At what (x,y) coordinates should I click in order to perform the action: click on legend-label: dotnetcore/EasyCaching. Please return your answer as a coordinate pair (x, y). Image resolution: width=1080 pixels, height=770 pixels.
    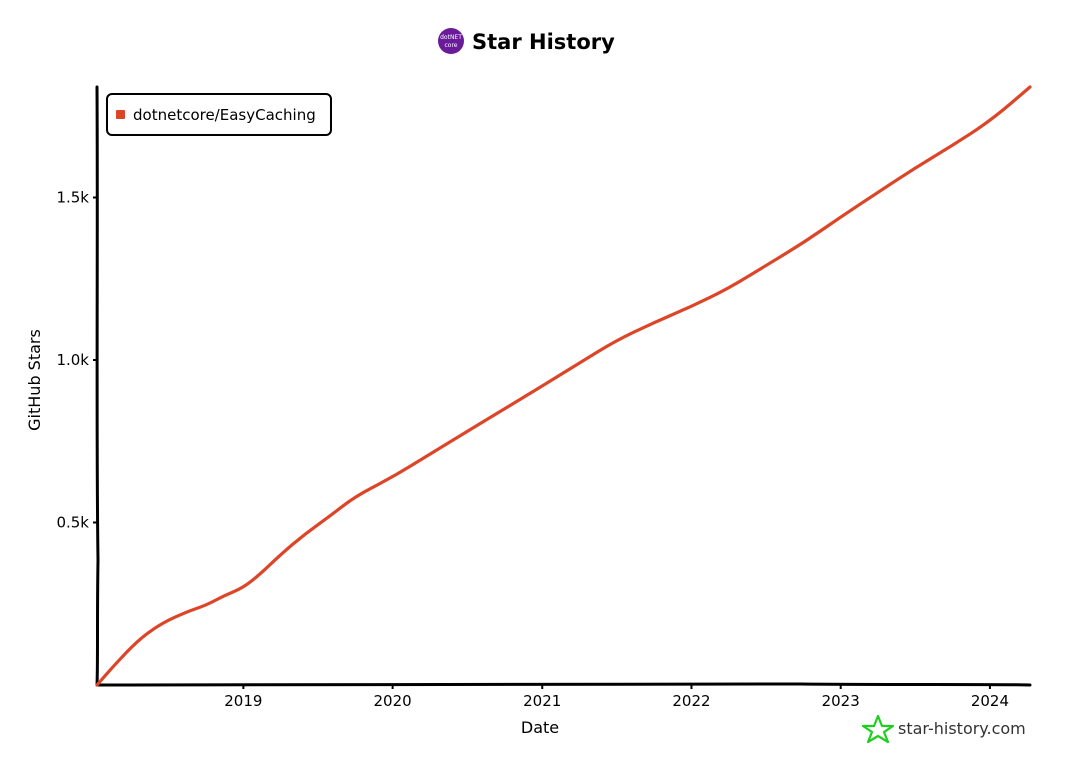
    Looking at the image, I should click on (224, 115).